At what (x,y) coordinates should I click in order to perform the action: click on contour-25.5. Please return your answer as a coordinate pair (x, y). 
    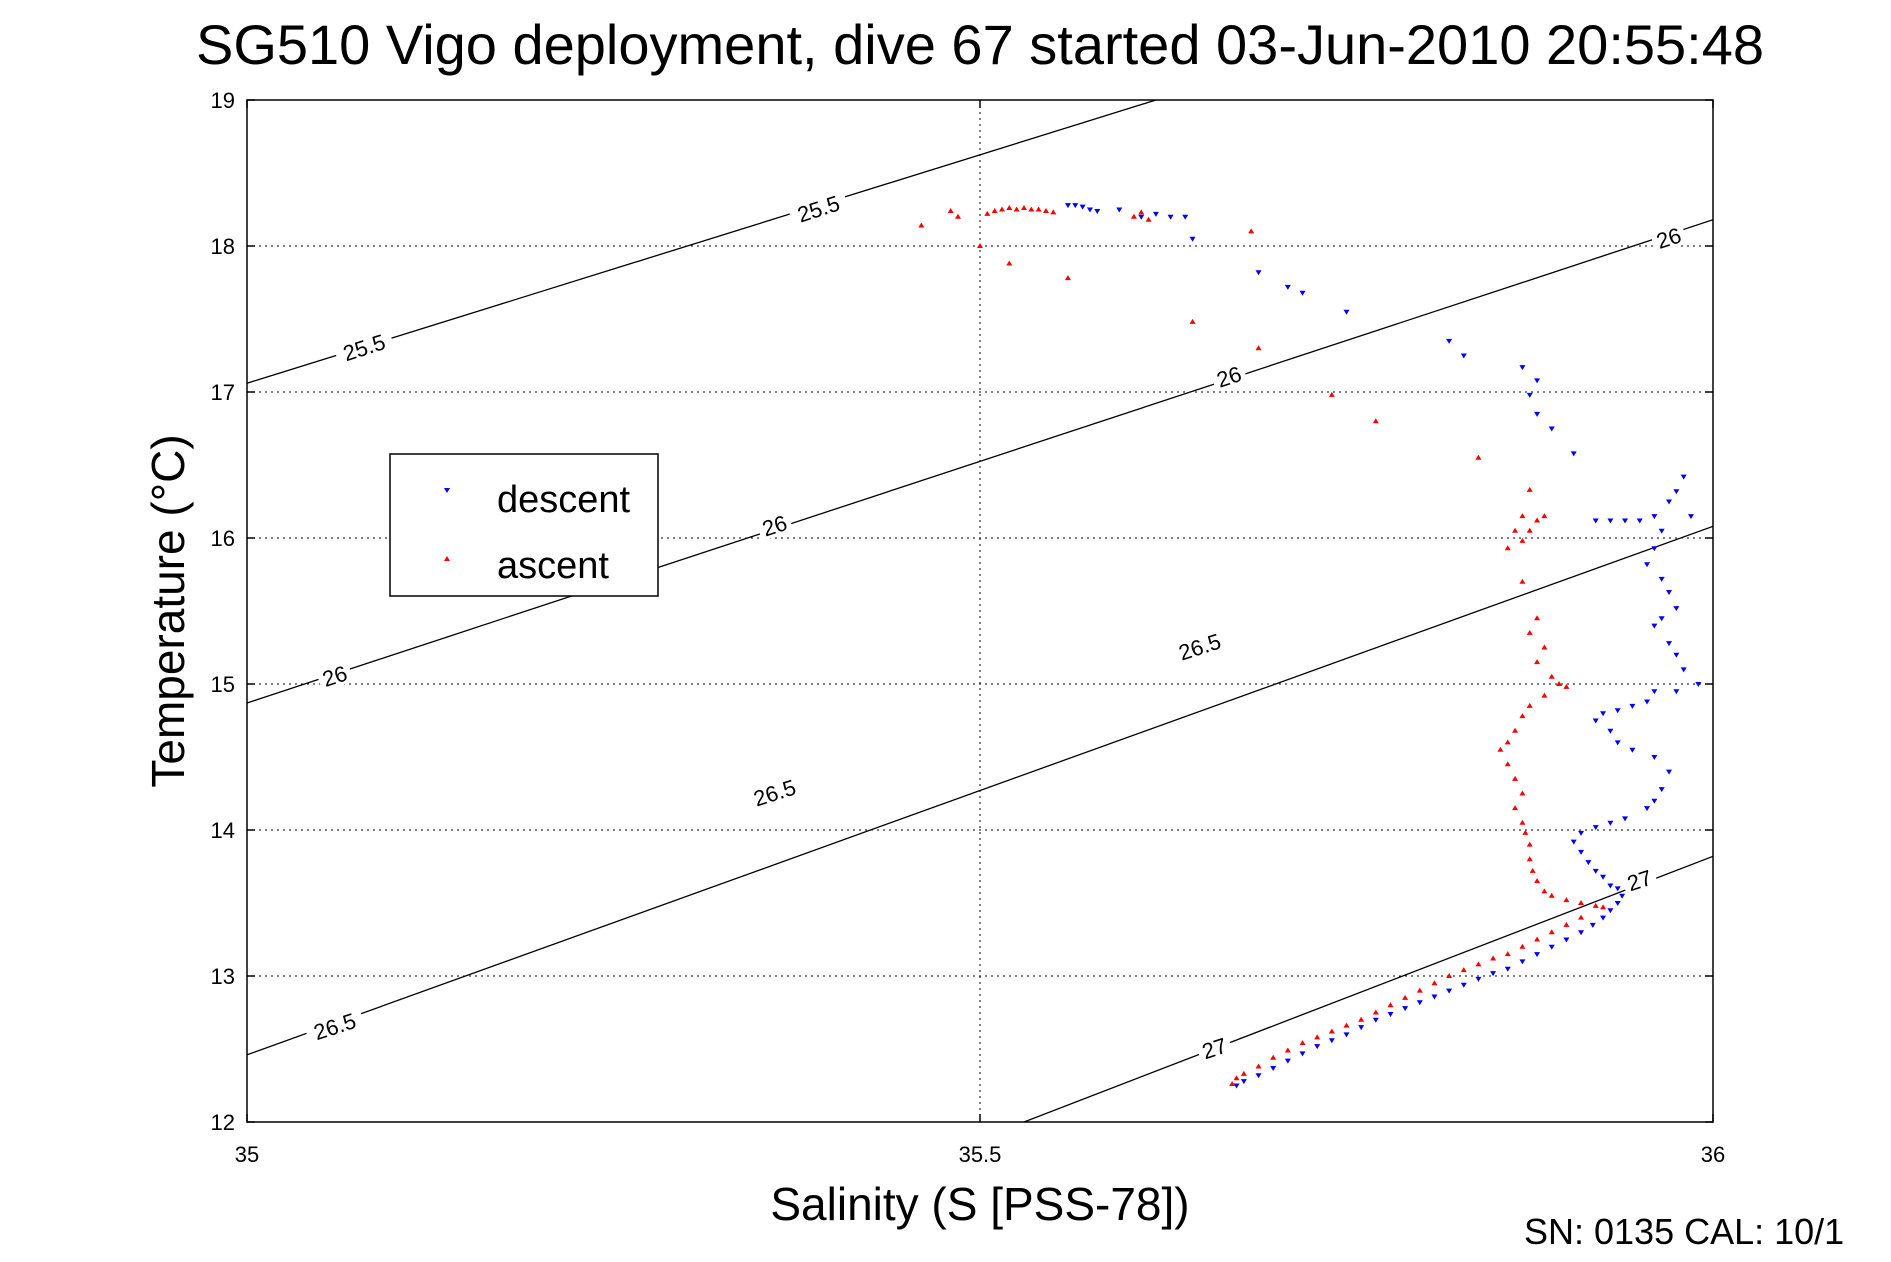
    Looking at the image, I should click on (702, 242).